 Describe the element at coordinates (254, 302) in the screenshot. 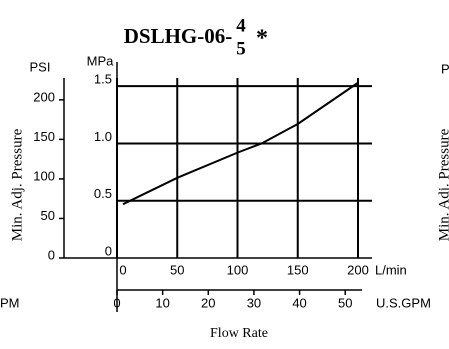

I see `x2-tick-label: 30` at that location.